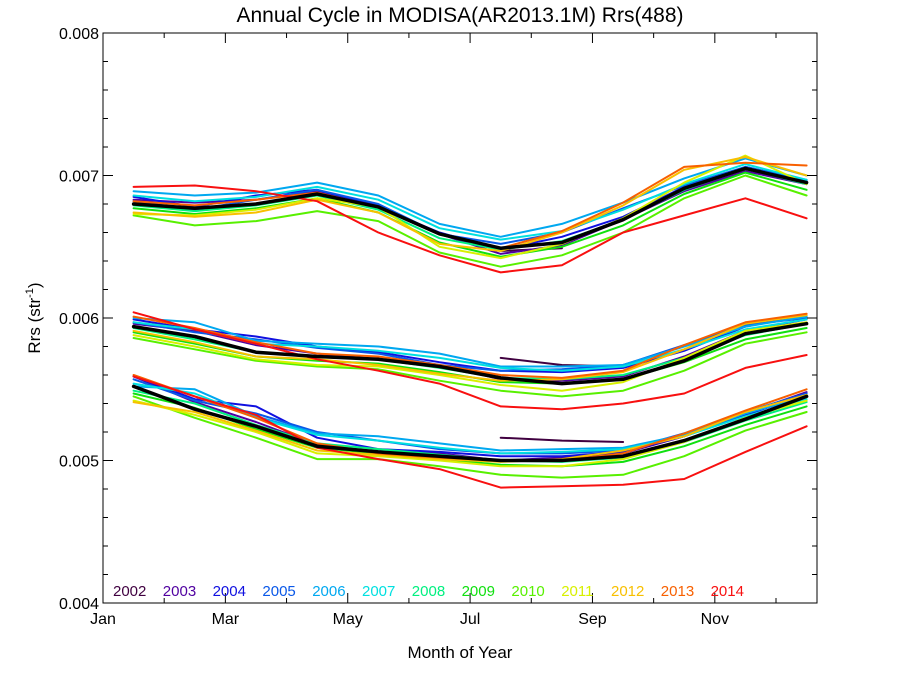  I want to click on y-tick-label: 0.005, so click(79, 462).